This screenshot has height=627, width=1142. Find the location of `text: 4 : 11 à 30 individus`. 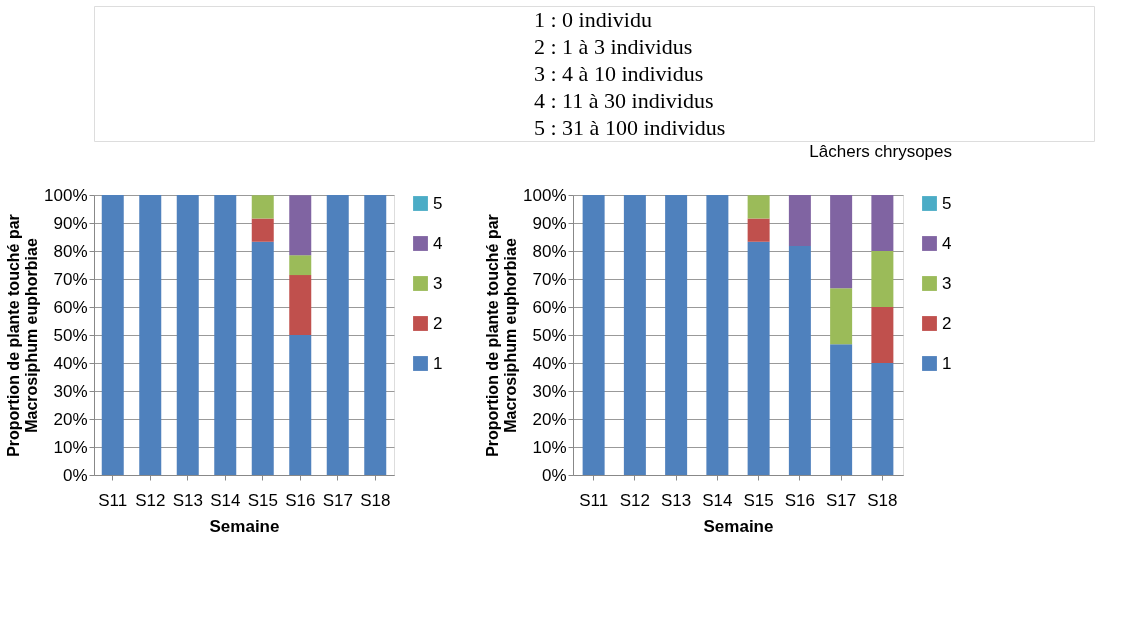

text: 4 : 11 à 30 individus is located at coordinates (624, 100).